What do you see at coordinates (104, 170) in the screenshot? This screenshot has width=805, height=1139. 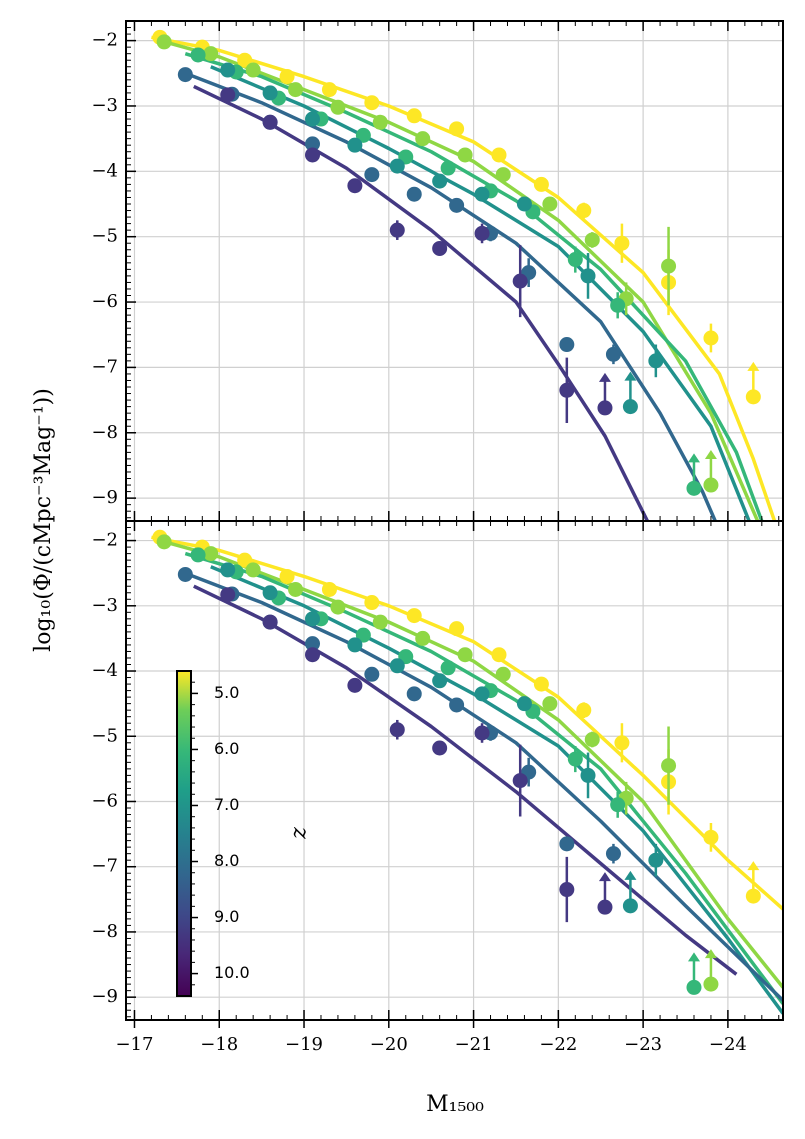 I see `y-tick-label: −4` at bounding box center [104, 170].